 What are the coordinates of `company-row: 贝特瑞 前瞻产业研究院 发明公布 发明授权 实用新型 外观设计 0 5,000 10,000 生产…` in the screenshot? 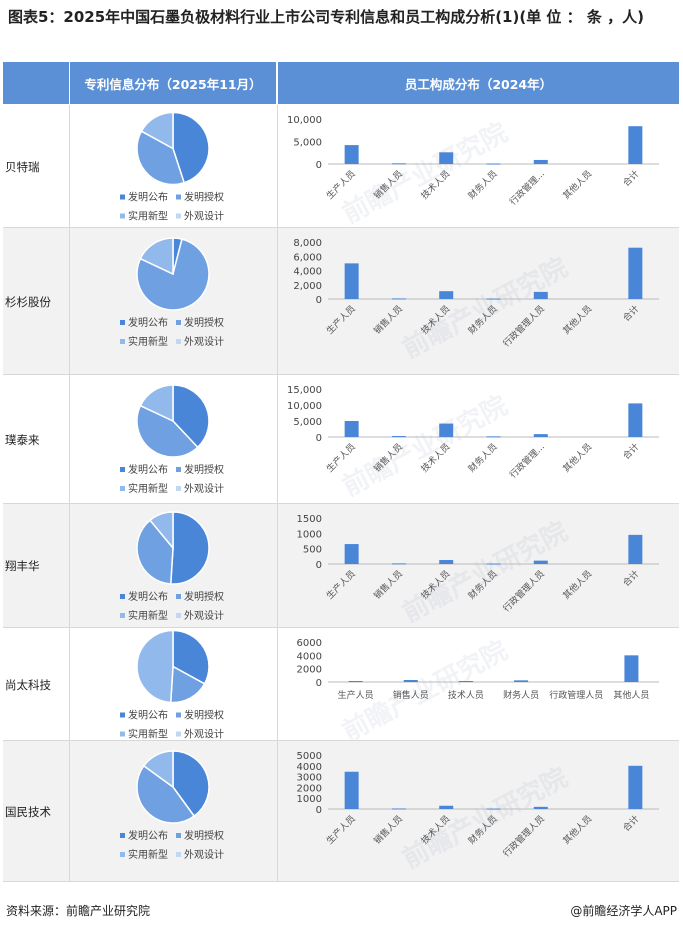 It's located at (341, 167).